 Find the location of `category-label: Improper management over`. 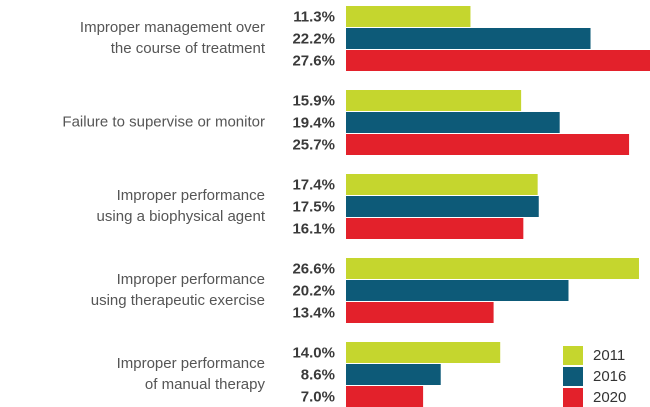

category-label: Improper management over is located at coordinates (172, 27).